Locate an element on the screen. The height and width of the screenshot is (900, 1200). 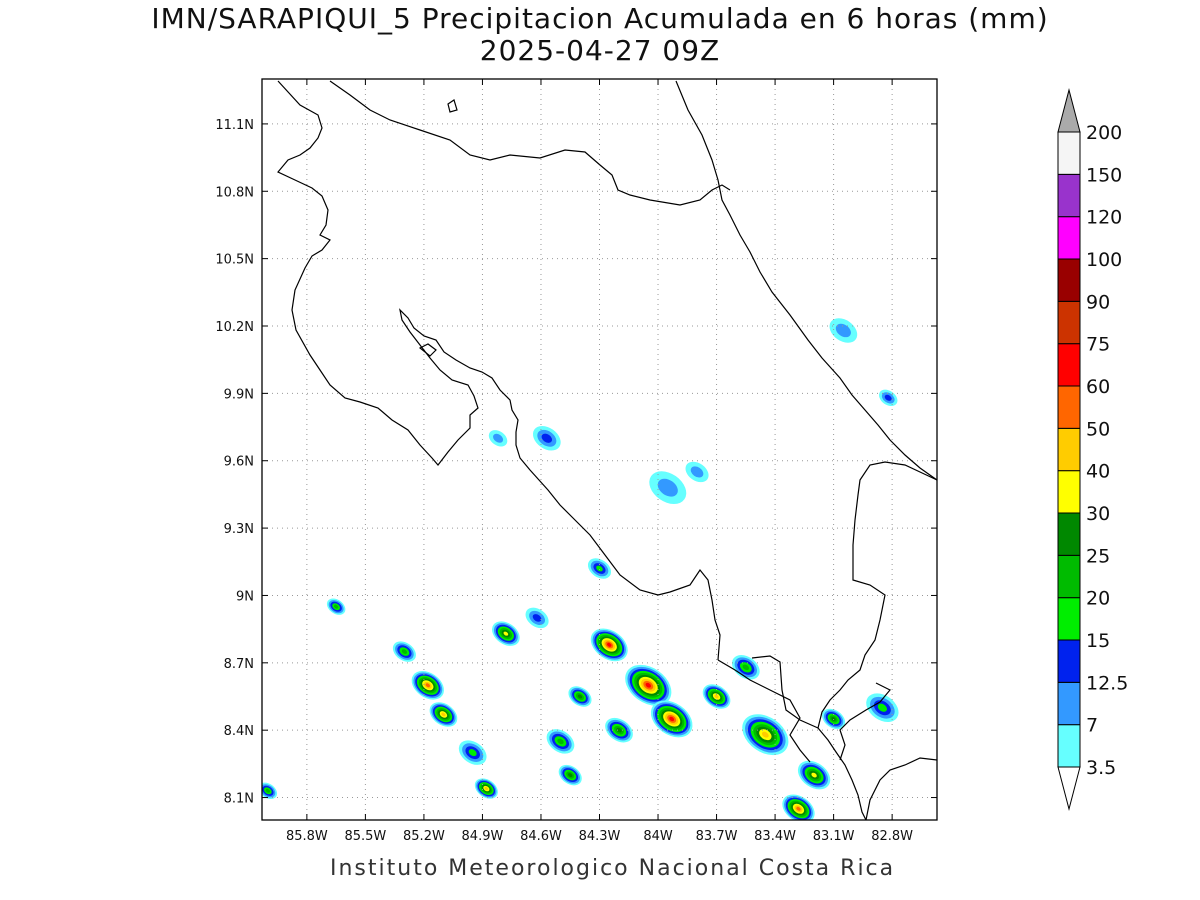
colorbar-level-label: 20 is located at coordinates (1098, 599).